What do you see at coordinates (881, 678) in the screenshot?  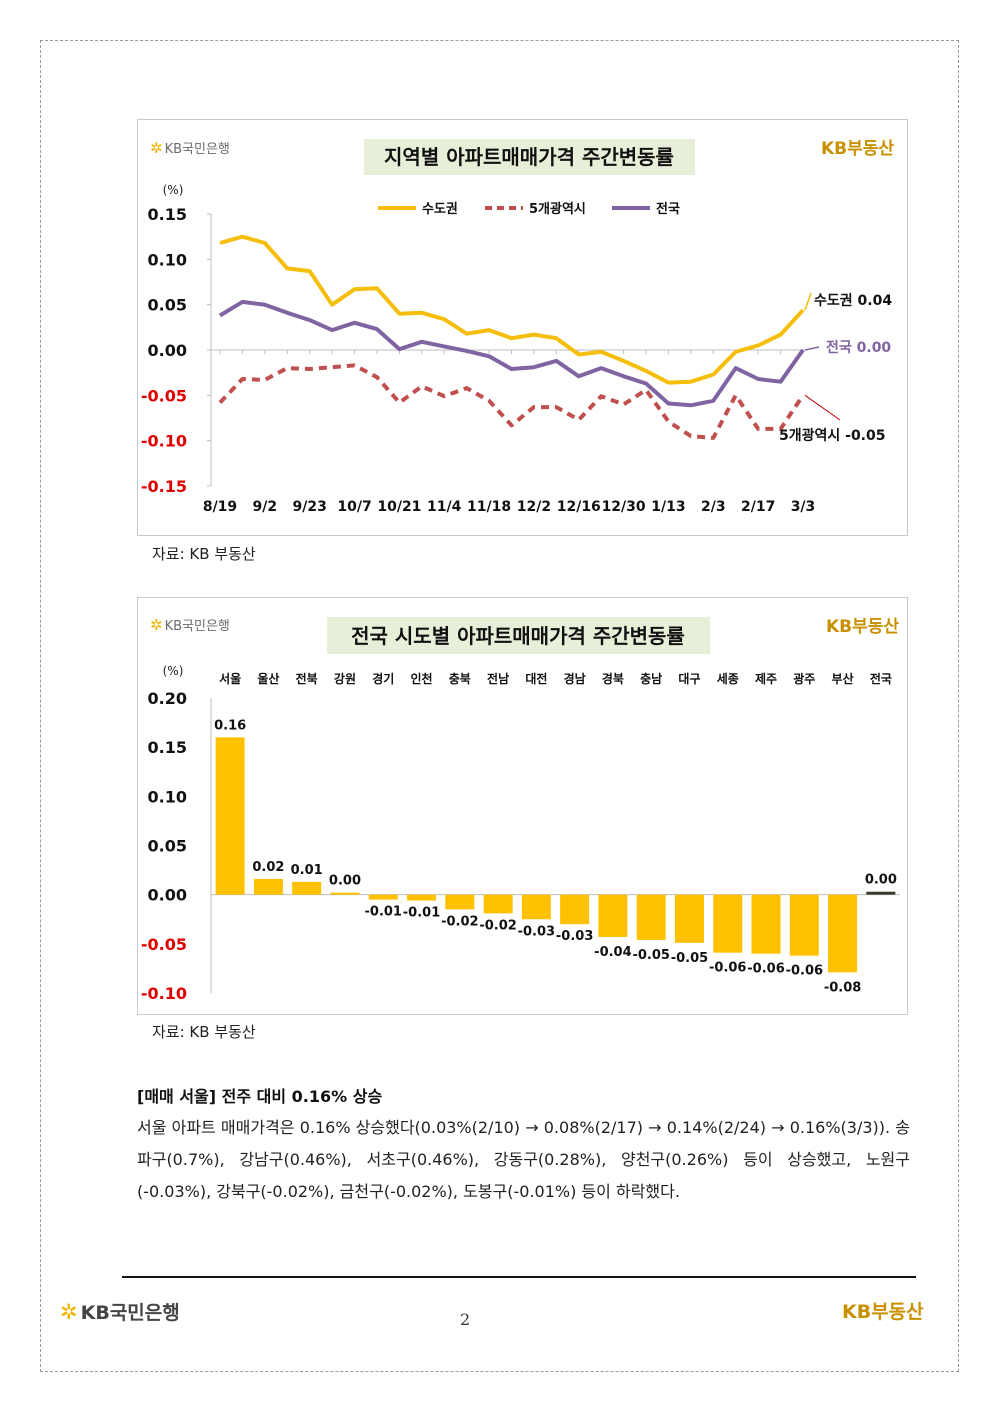 I see `category-label: 전국` at bounding box center [881, 678].